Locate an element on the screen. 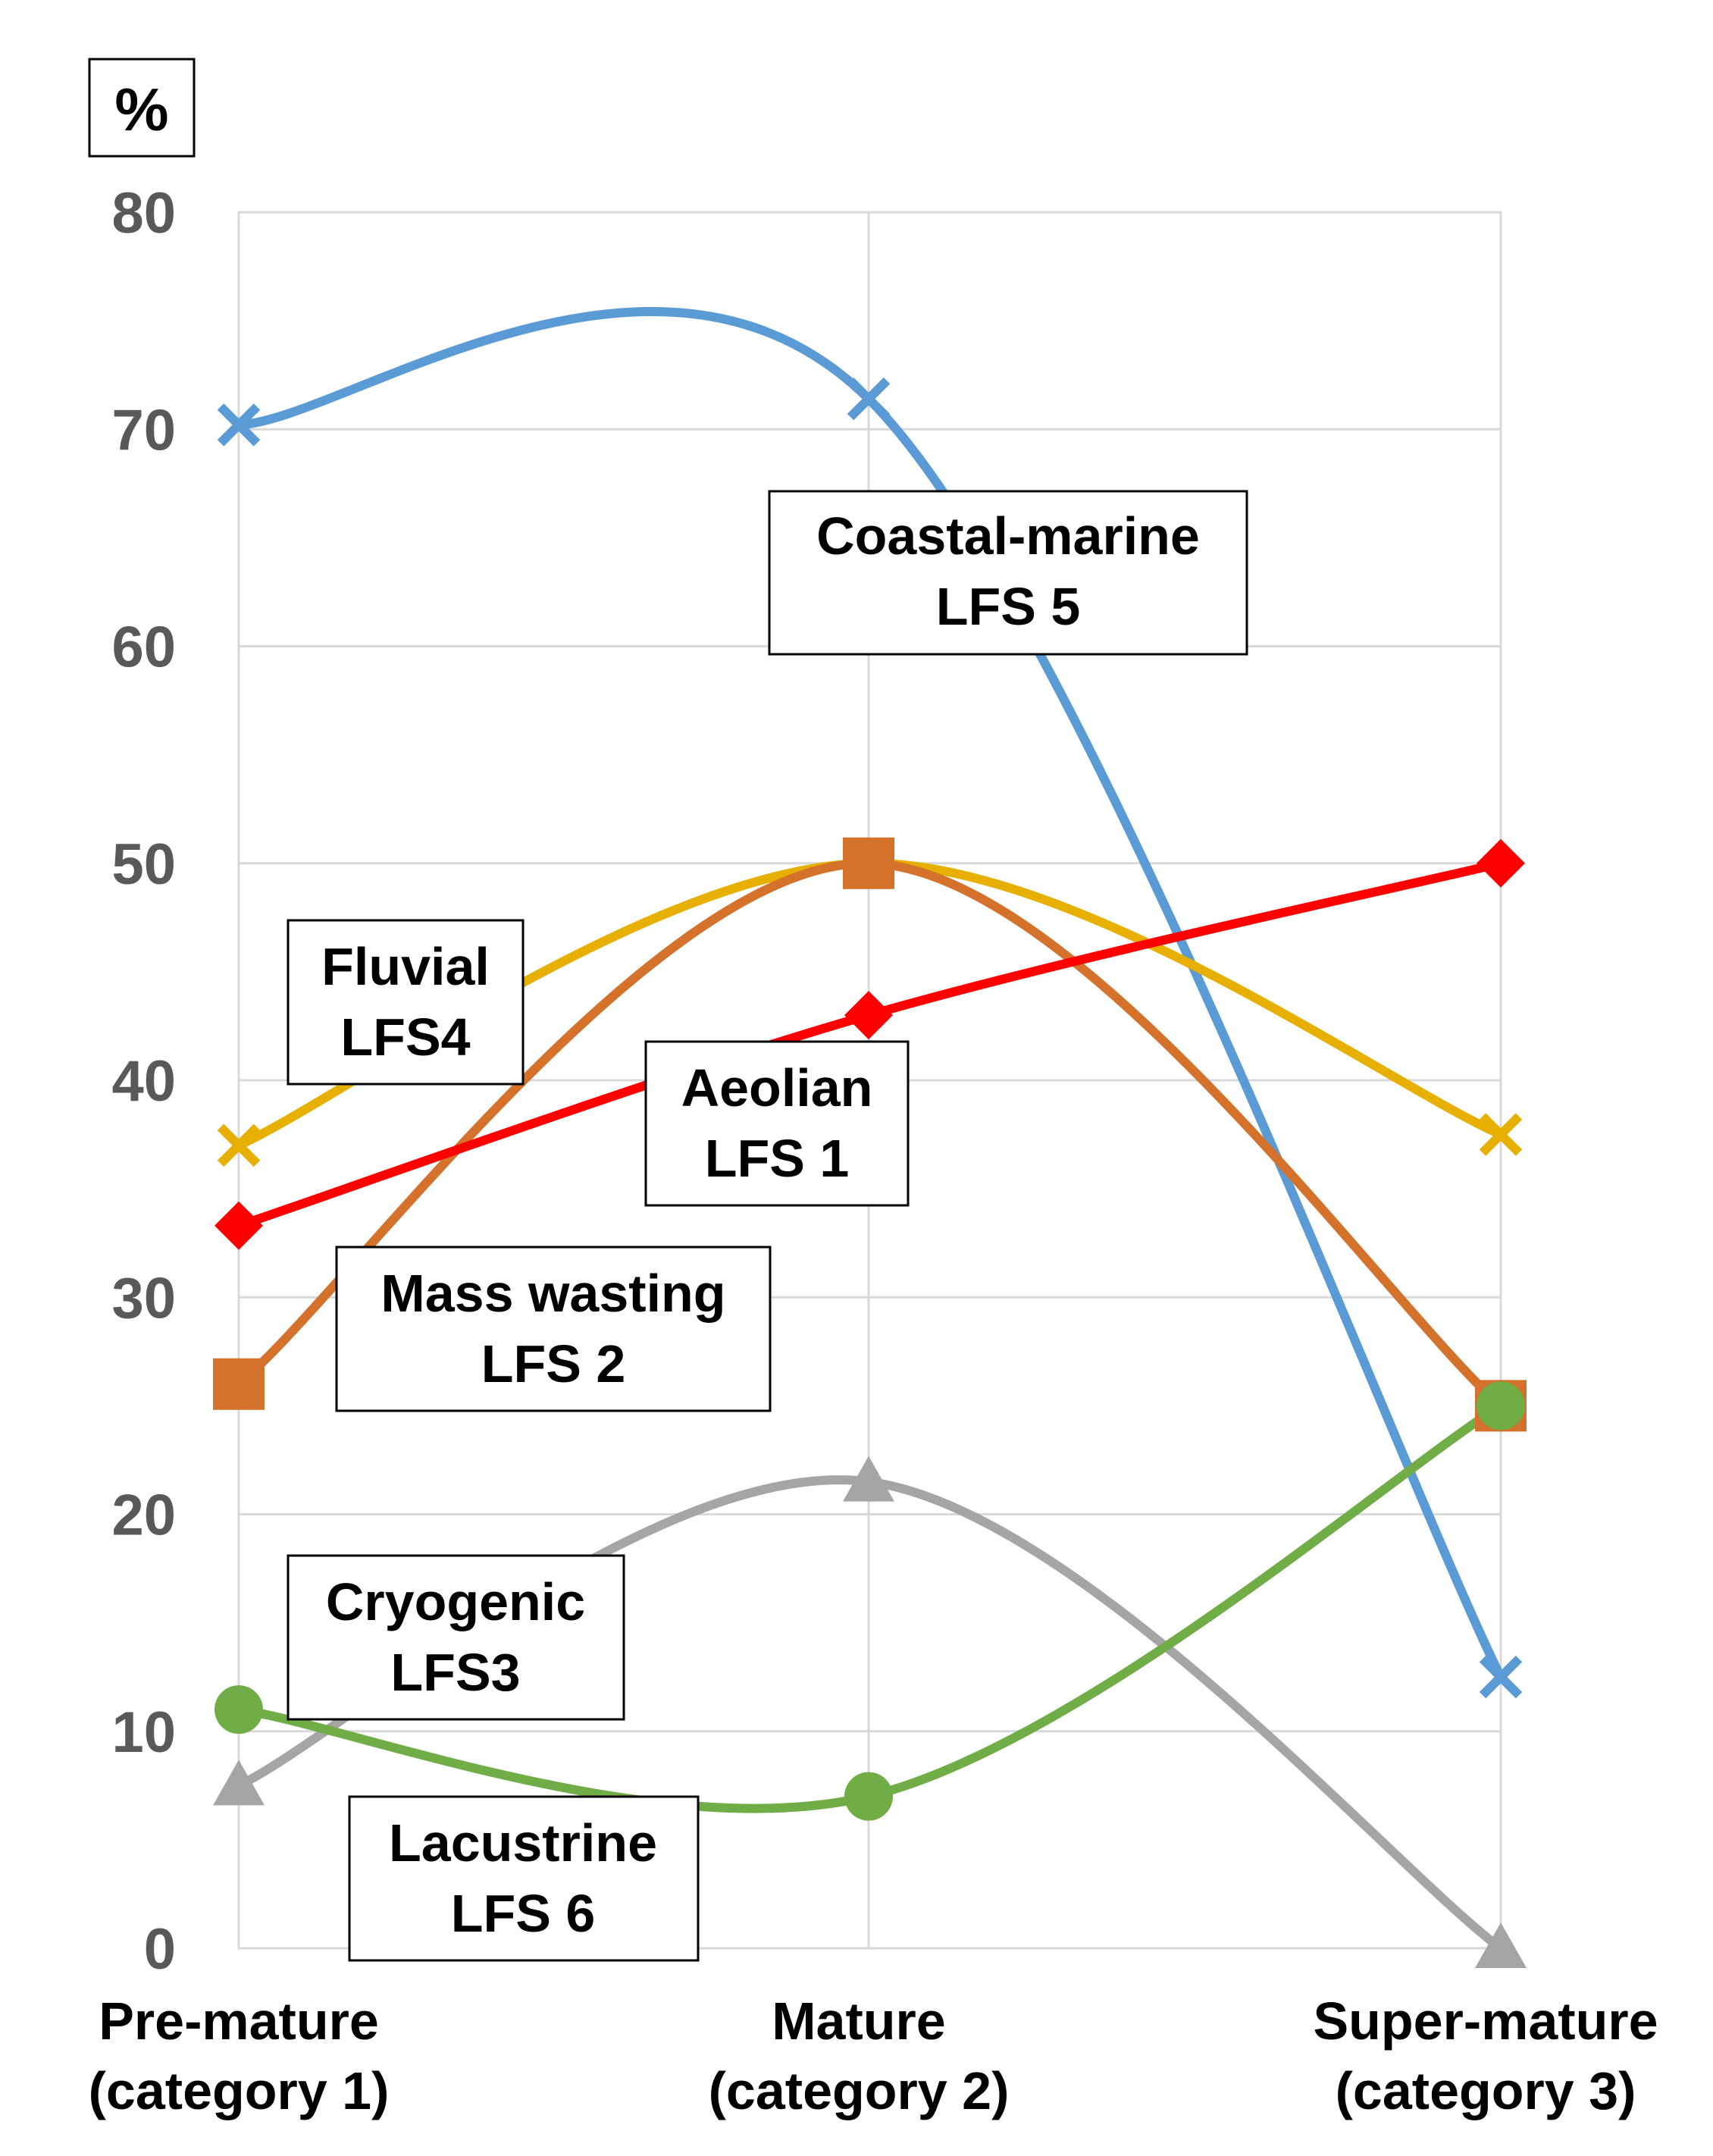 The width and height of the screenshot is (1713, 2156). y-tick-label: 50 is located at coordinates (144, 864).